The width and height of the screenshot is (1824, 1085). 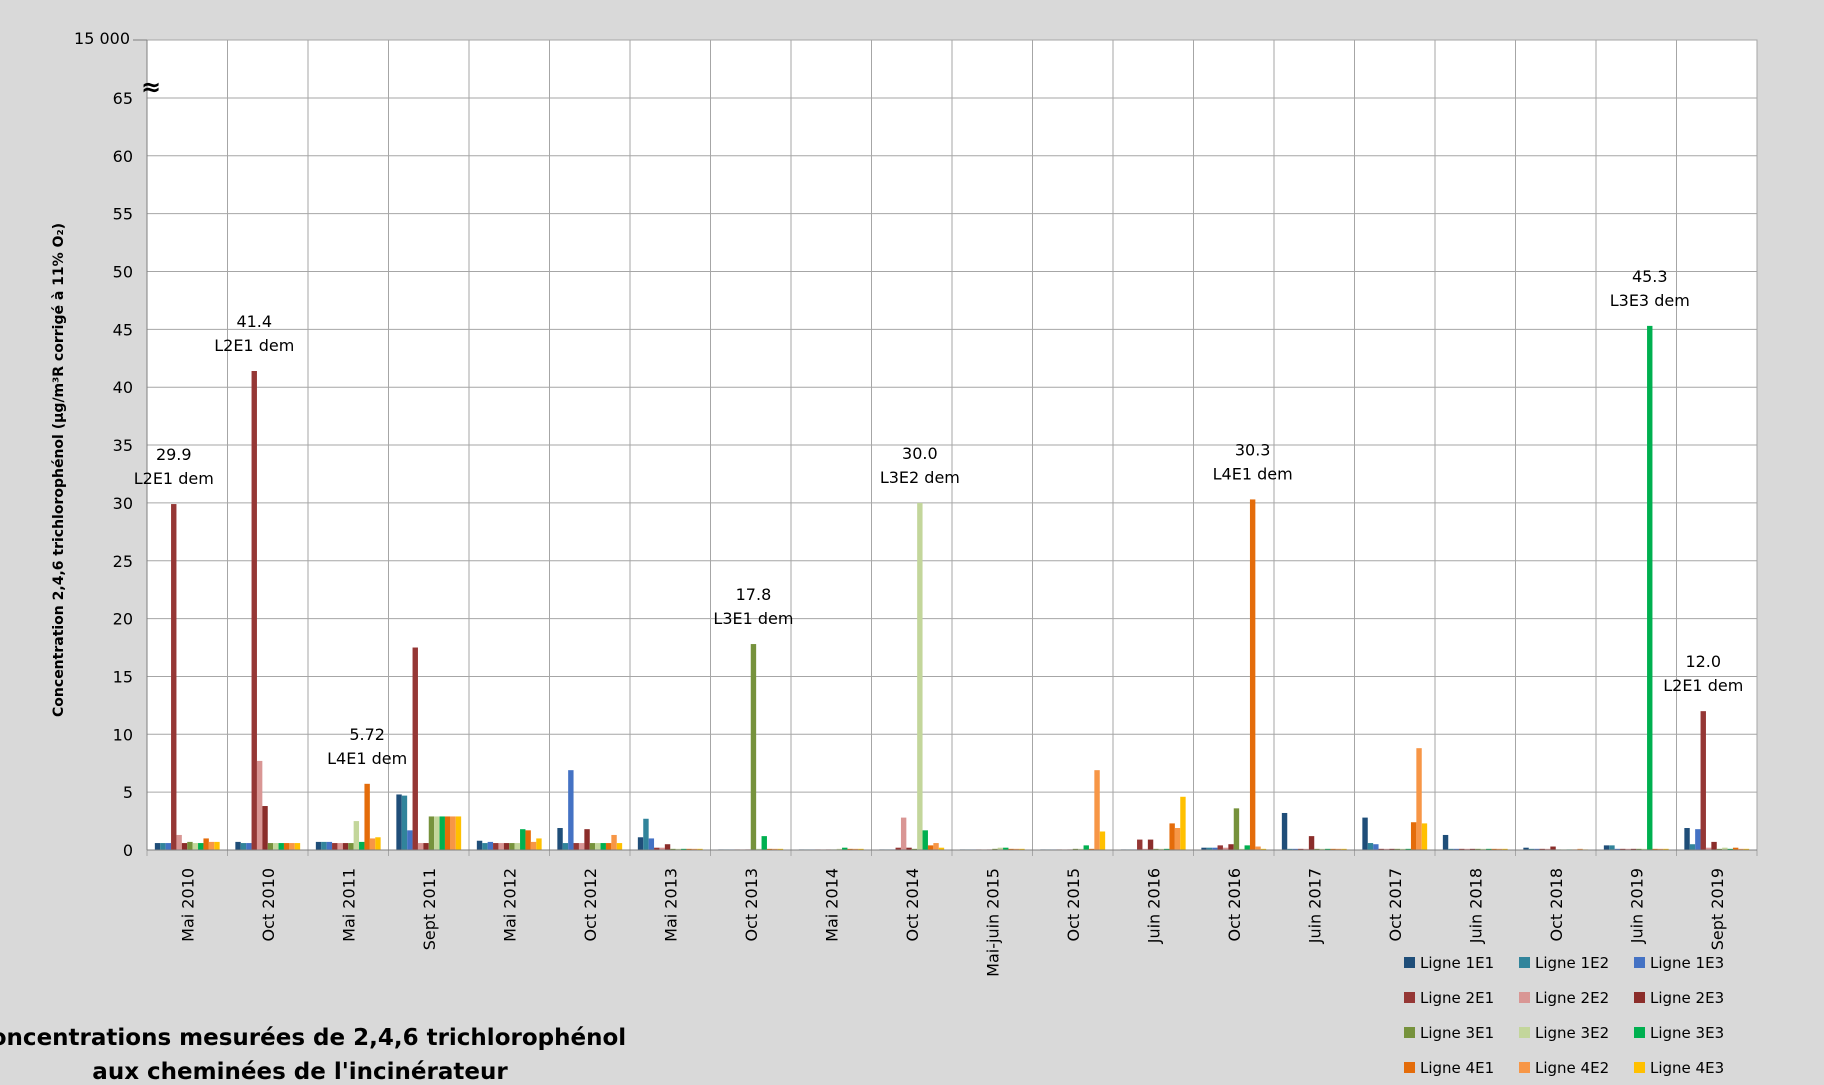 What do you see at coordinates (1314, 906) in the screenshot?
I see `x-tick-label: Juin 2017` at bounding box center [1314, 906].